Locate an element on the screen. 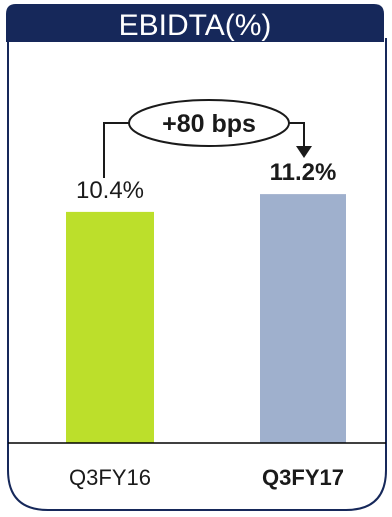 Image resolution: width=392 pixels, height=517 pixels. value-label-q3fy17: 11.2% is located at coordinates (303, 172).